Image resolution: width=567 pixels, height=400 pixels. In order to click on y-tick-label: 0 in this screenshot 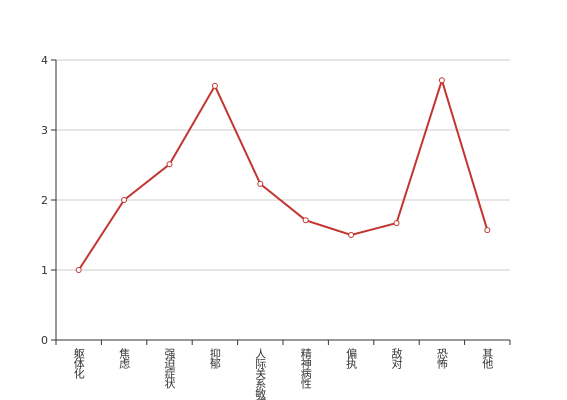, I will do `click(44, 340)`.